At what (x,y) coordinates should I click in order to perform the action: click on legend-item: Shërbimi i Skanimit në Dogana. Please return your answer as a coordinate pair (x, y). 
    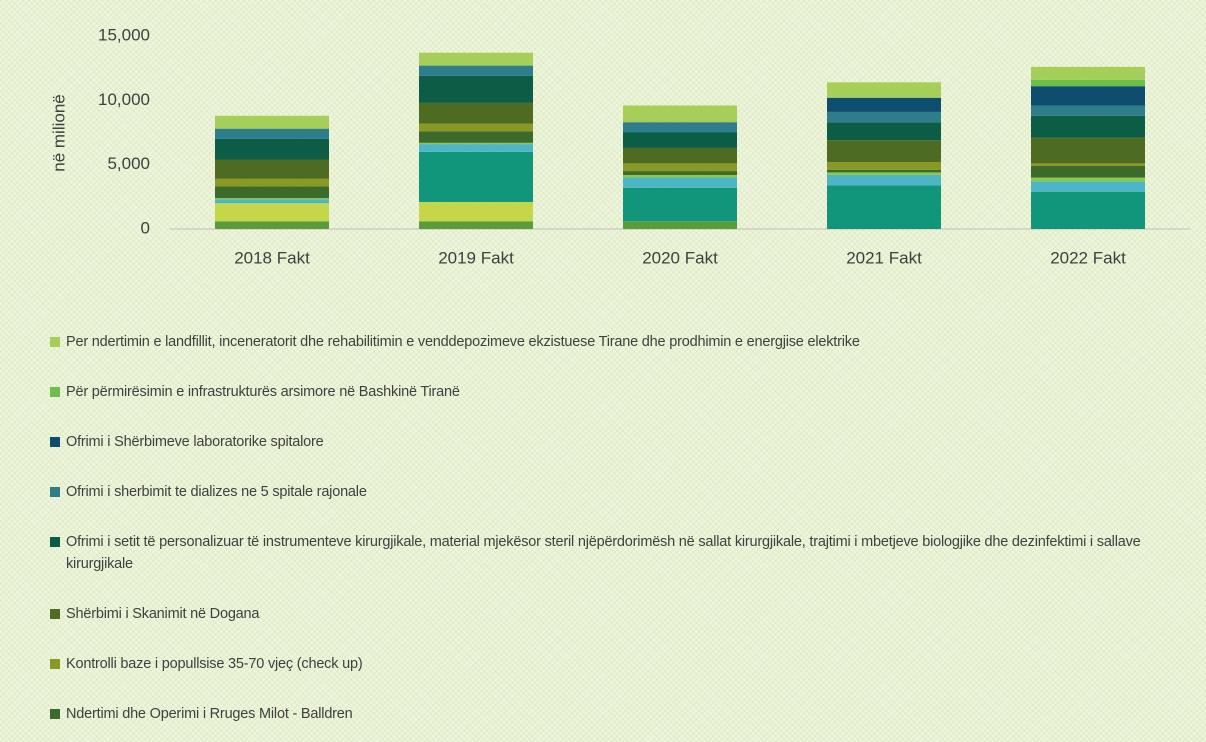
    Looking at the image, I should click on (623, 614).